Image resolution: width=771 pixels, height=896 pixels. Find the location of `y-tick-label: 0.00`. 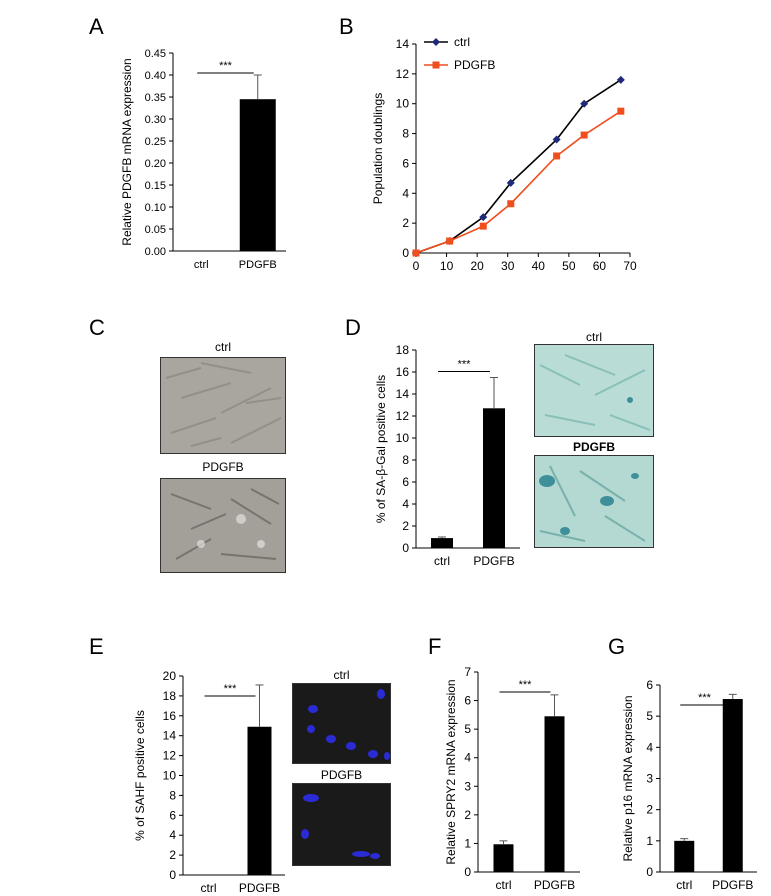

y-tick-label: 0.00 is located at coordinates (155, 252).